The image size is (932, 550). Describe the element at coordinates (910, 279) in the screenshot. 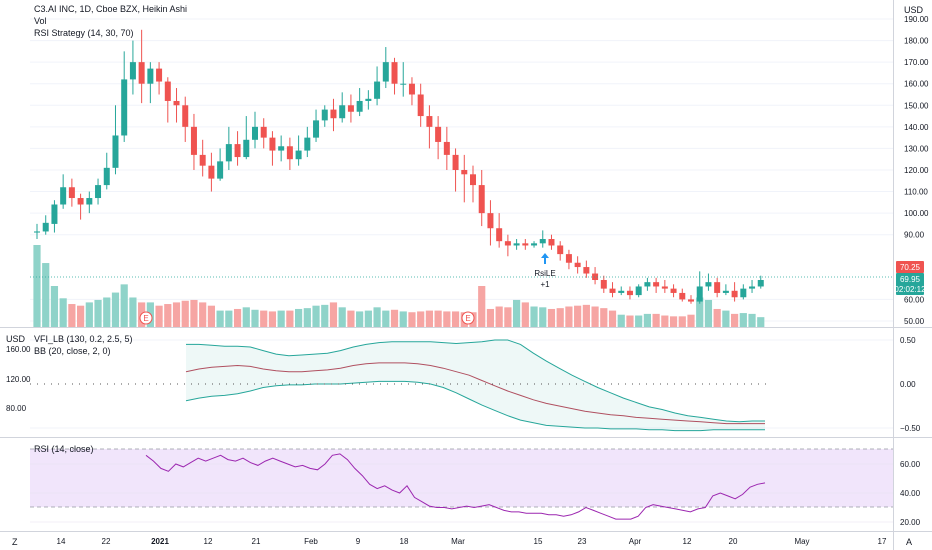

I see `svg-text: 69.95` at that location.